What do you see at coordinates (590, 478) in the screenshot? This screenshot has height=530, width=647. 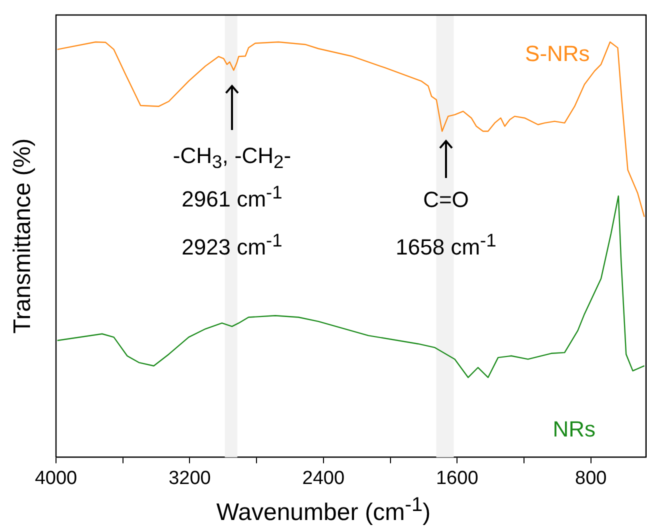 I see `x-tick-label: 800` at bounding box center [590, 478].